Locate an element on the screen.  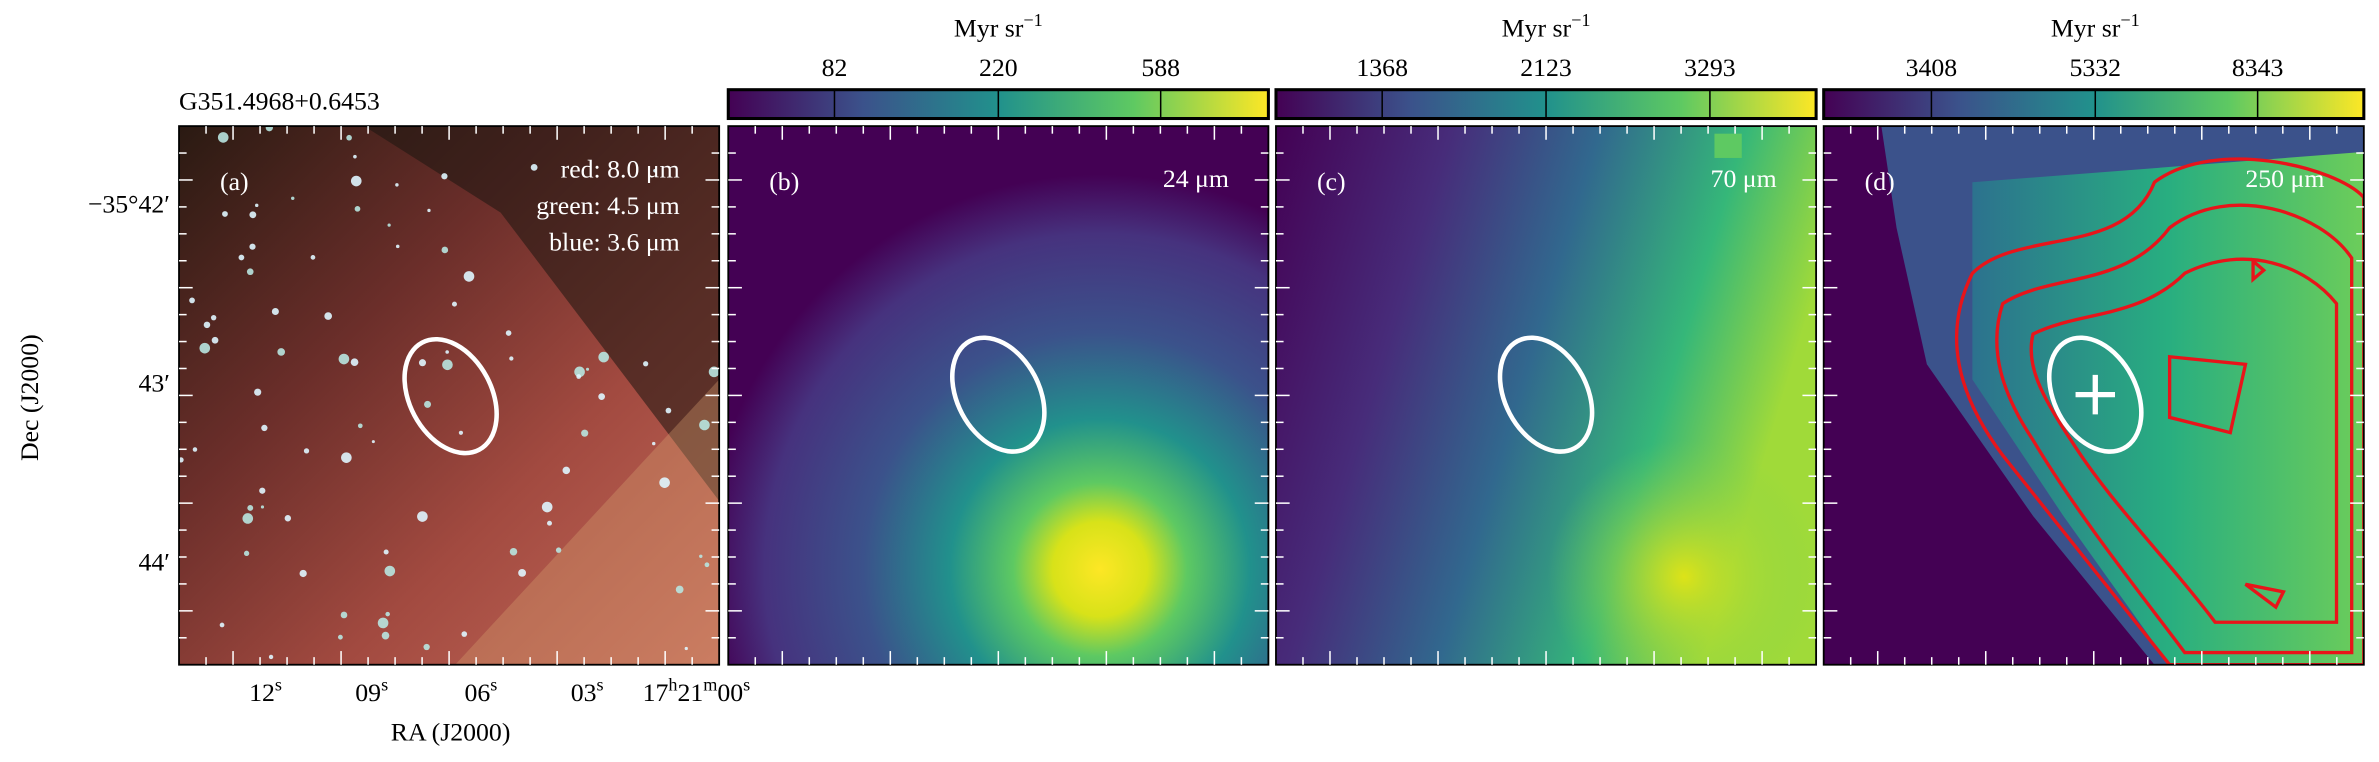
x-tick-label: 03s is located at coordinates (587, 691).